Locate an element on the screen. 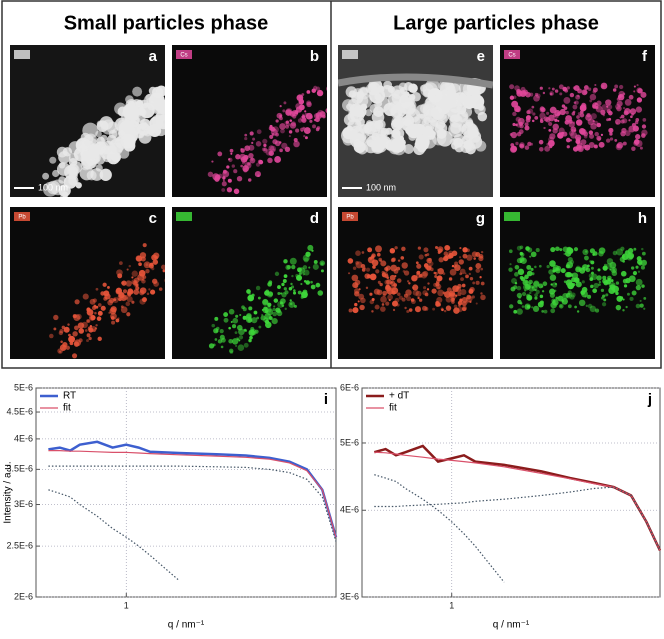 The width and height of the screenshot is (664, 639). panel-letter: d is located at coordinates (314, 218).